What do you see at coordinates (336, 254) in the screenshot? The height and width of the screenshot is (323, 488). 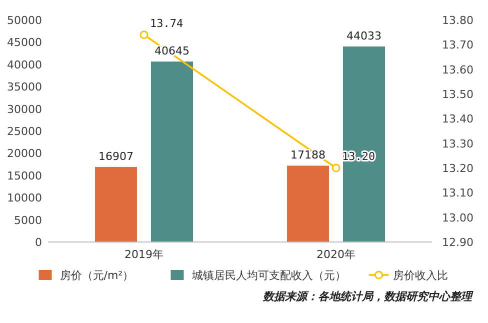 I see `x-tick-label: 2020年` at bounding box center [336, 254].